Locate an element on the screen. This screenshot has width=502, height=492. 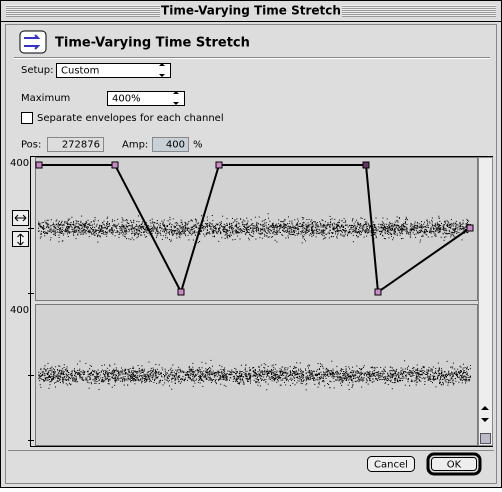
zoom-vertical-button is located at coordinates (21, 239).